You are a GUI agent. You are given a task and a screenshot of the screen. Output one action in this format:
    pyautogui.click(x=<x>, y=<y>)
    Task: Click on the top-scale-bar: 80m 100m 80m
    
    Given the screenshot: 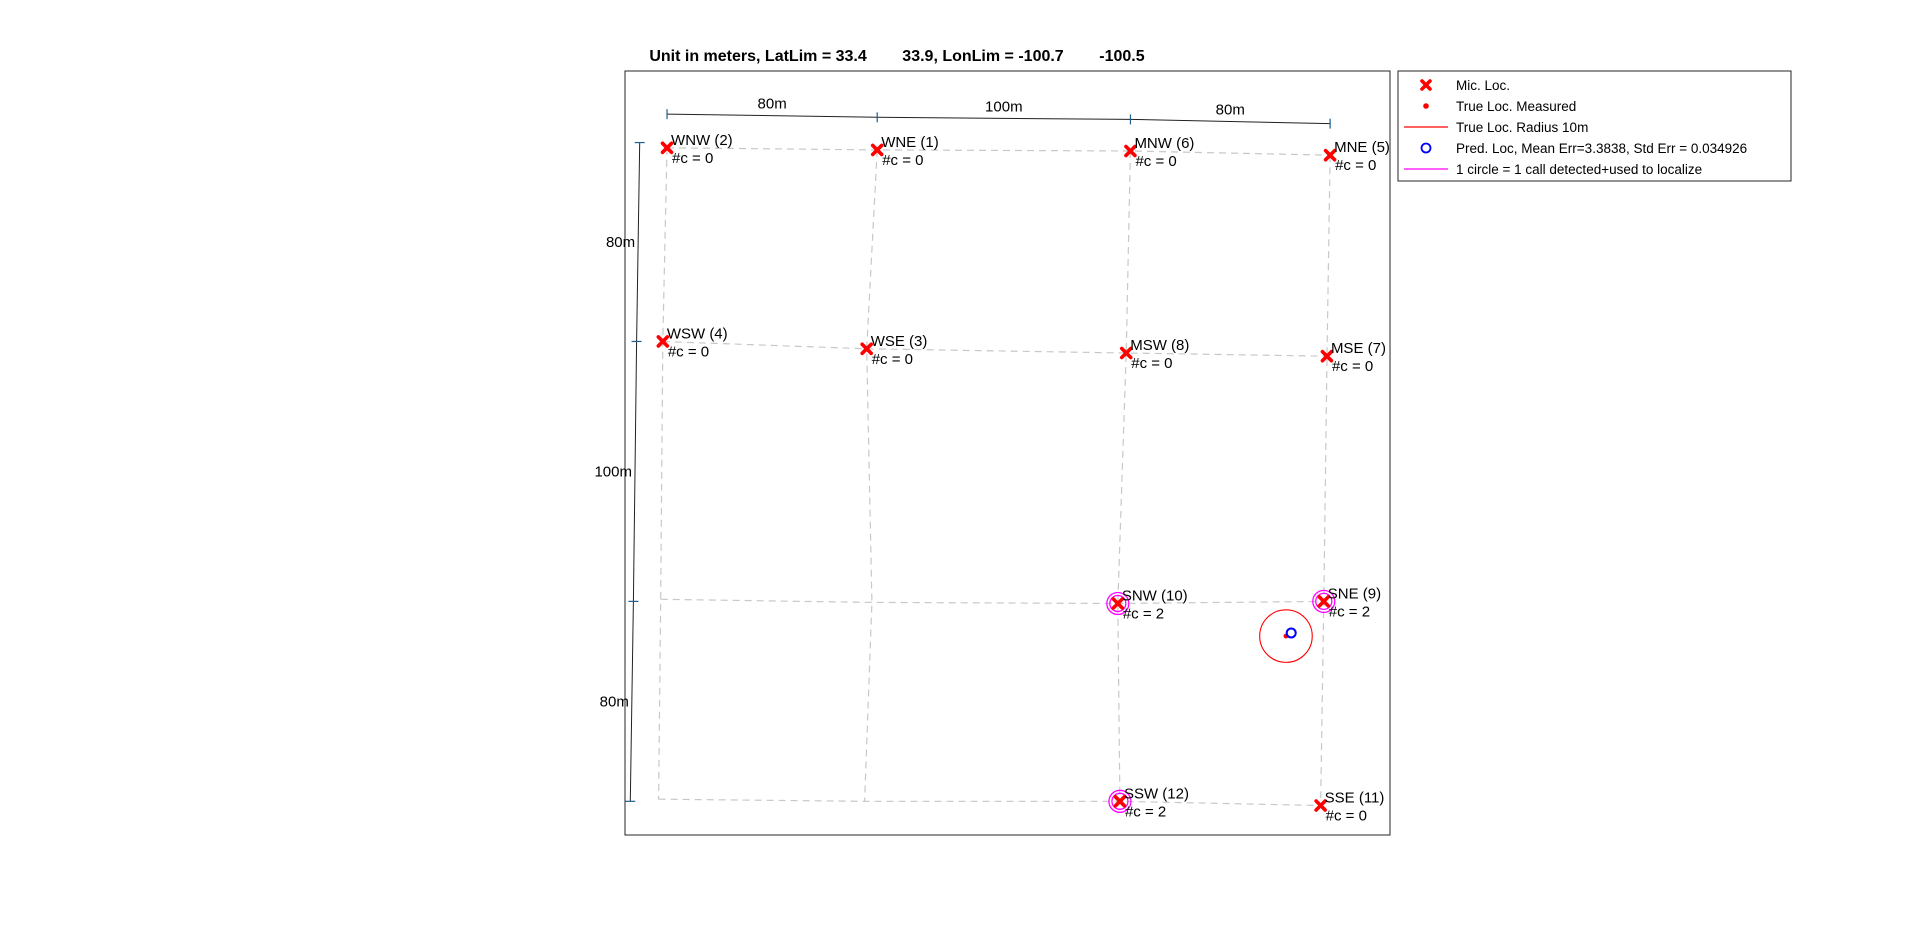 What is the action you would take?
    pyautogui.click(x=998, y=112)
    